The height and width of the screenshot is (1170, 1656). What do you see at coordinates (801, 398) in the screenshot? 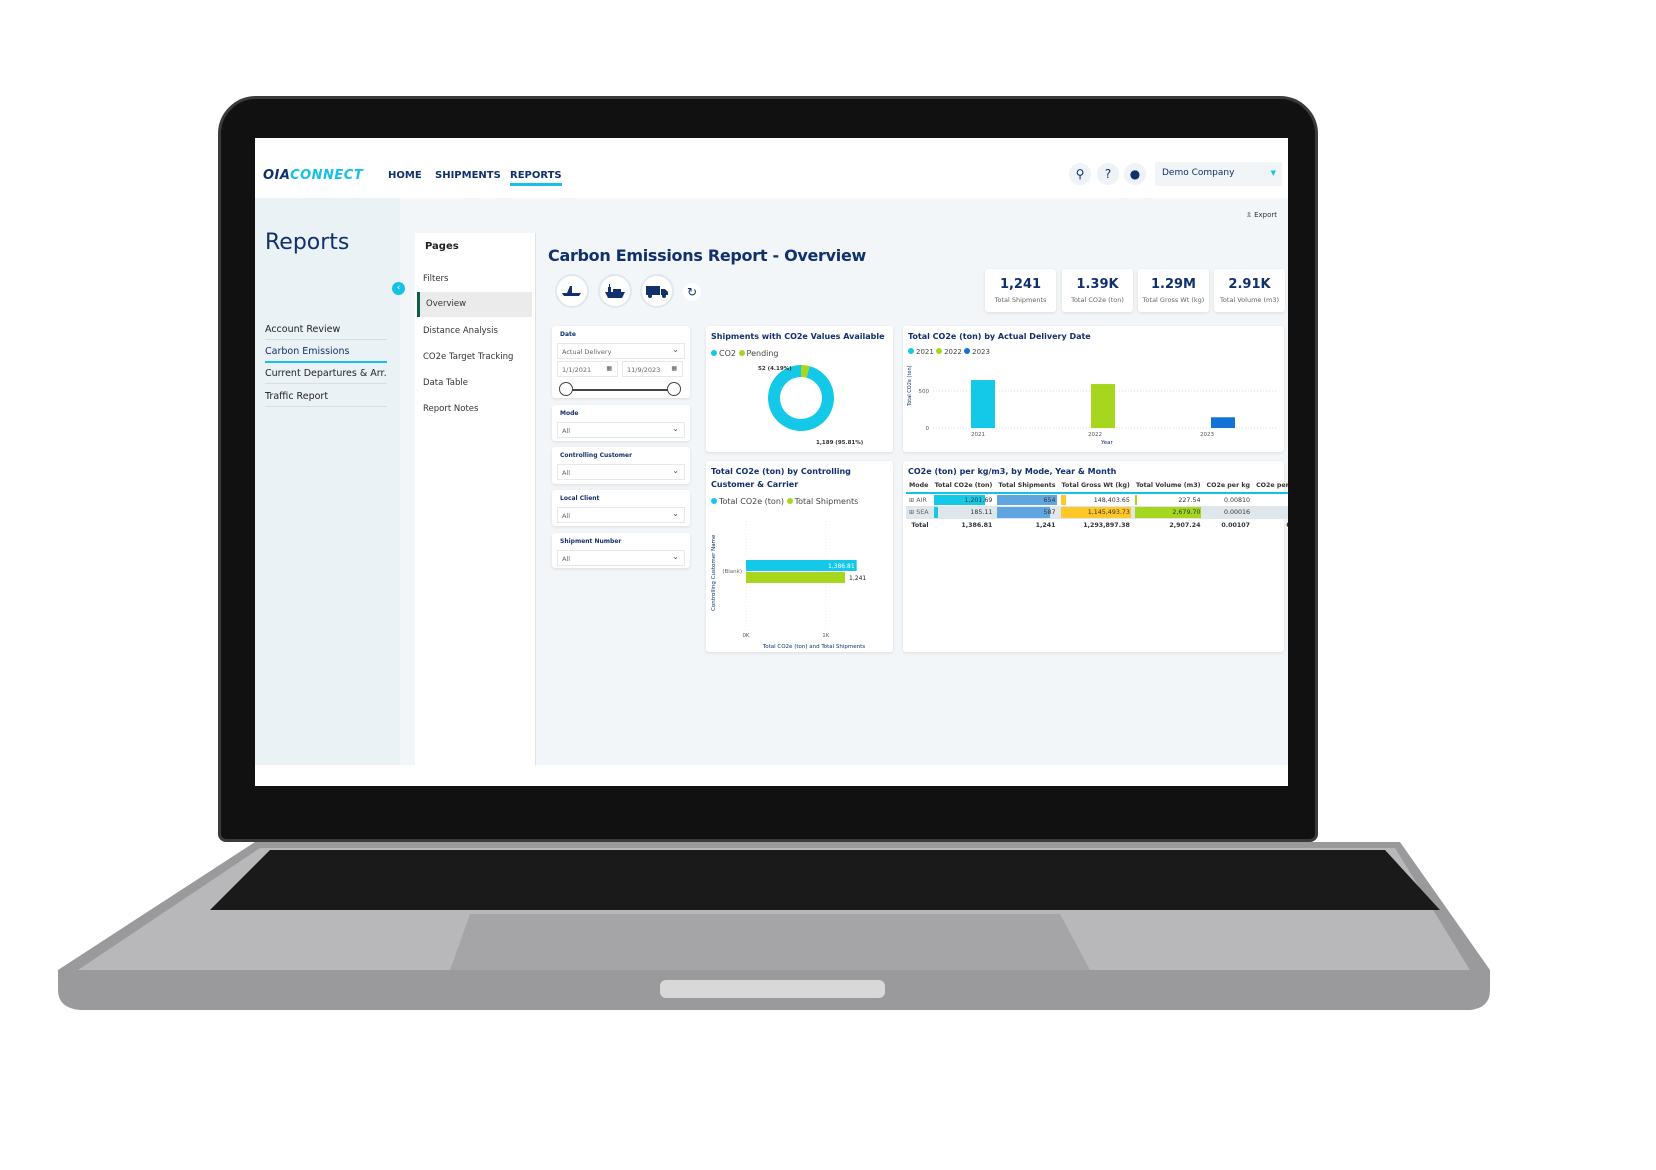
I see `donut-slice-co2` at bounding box center [801, 398].